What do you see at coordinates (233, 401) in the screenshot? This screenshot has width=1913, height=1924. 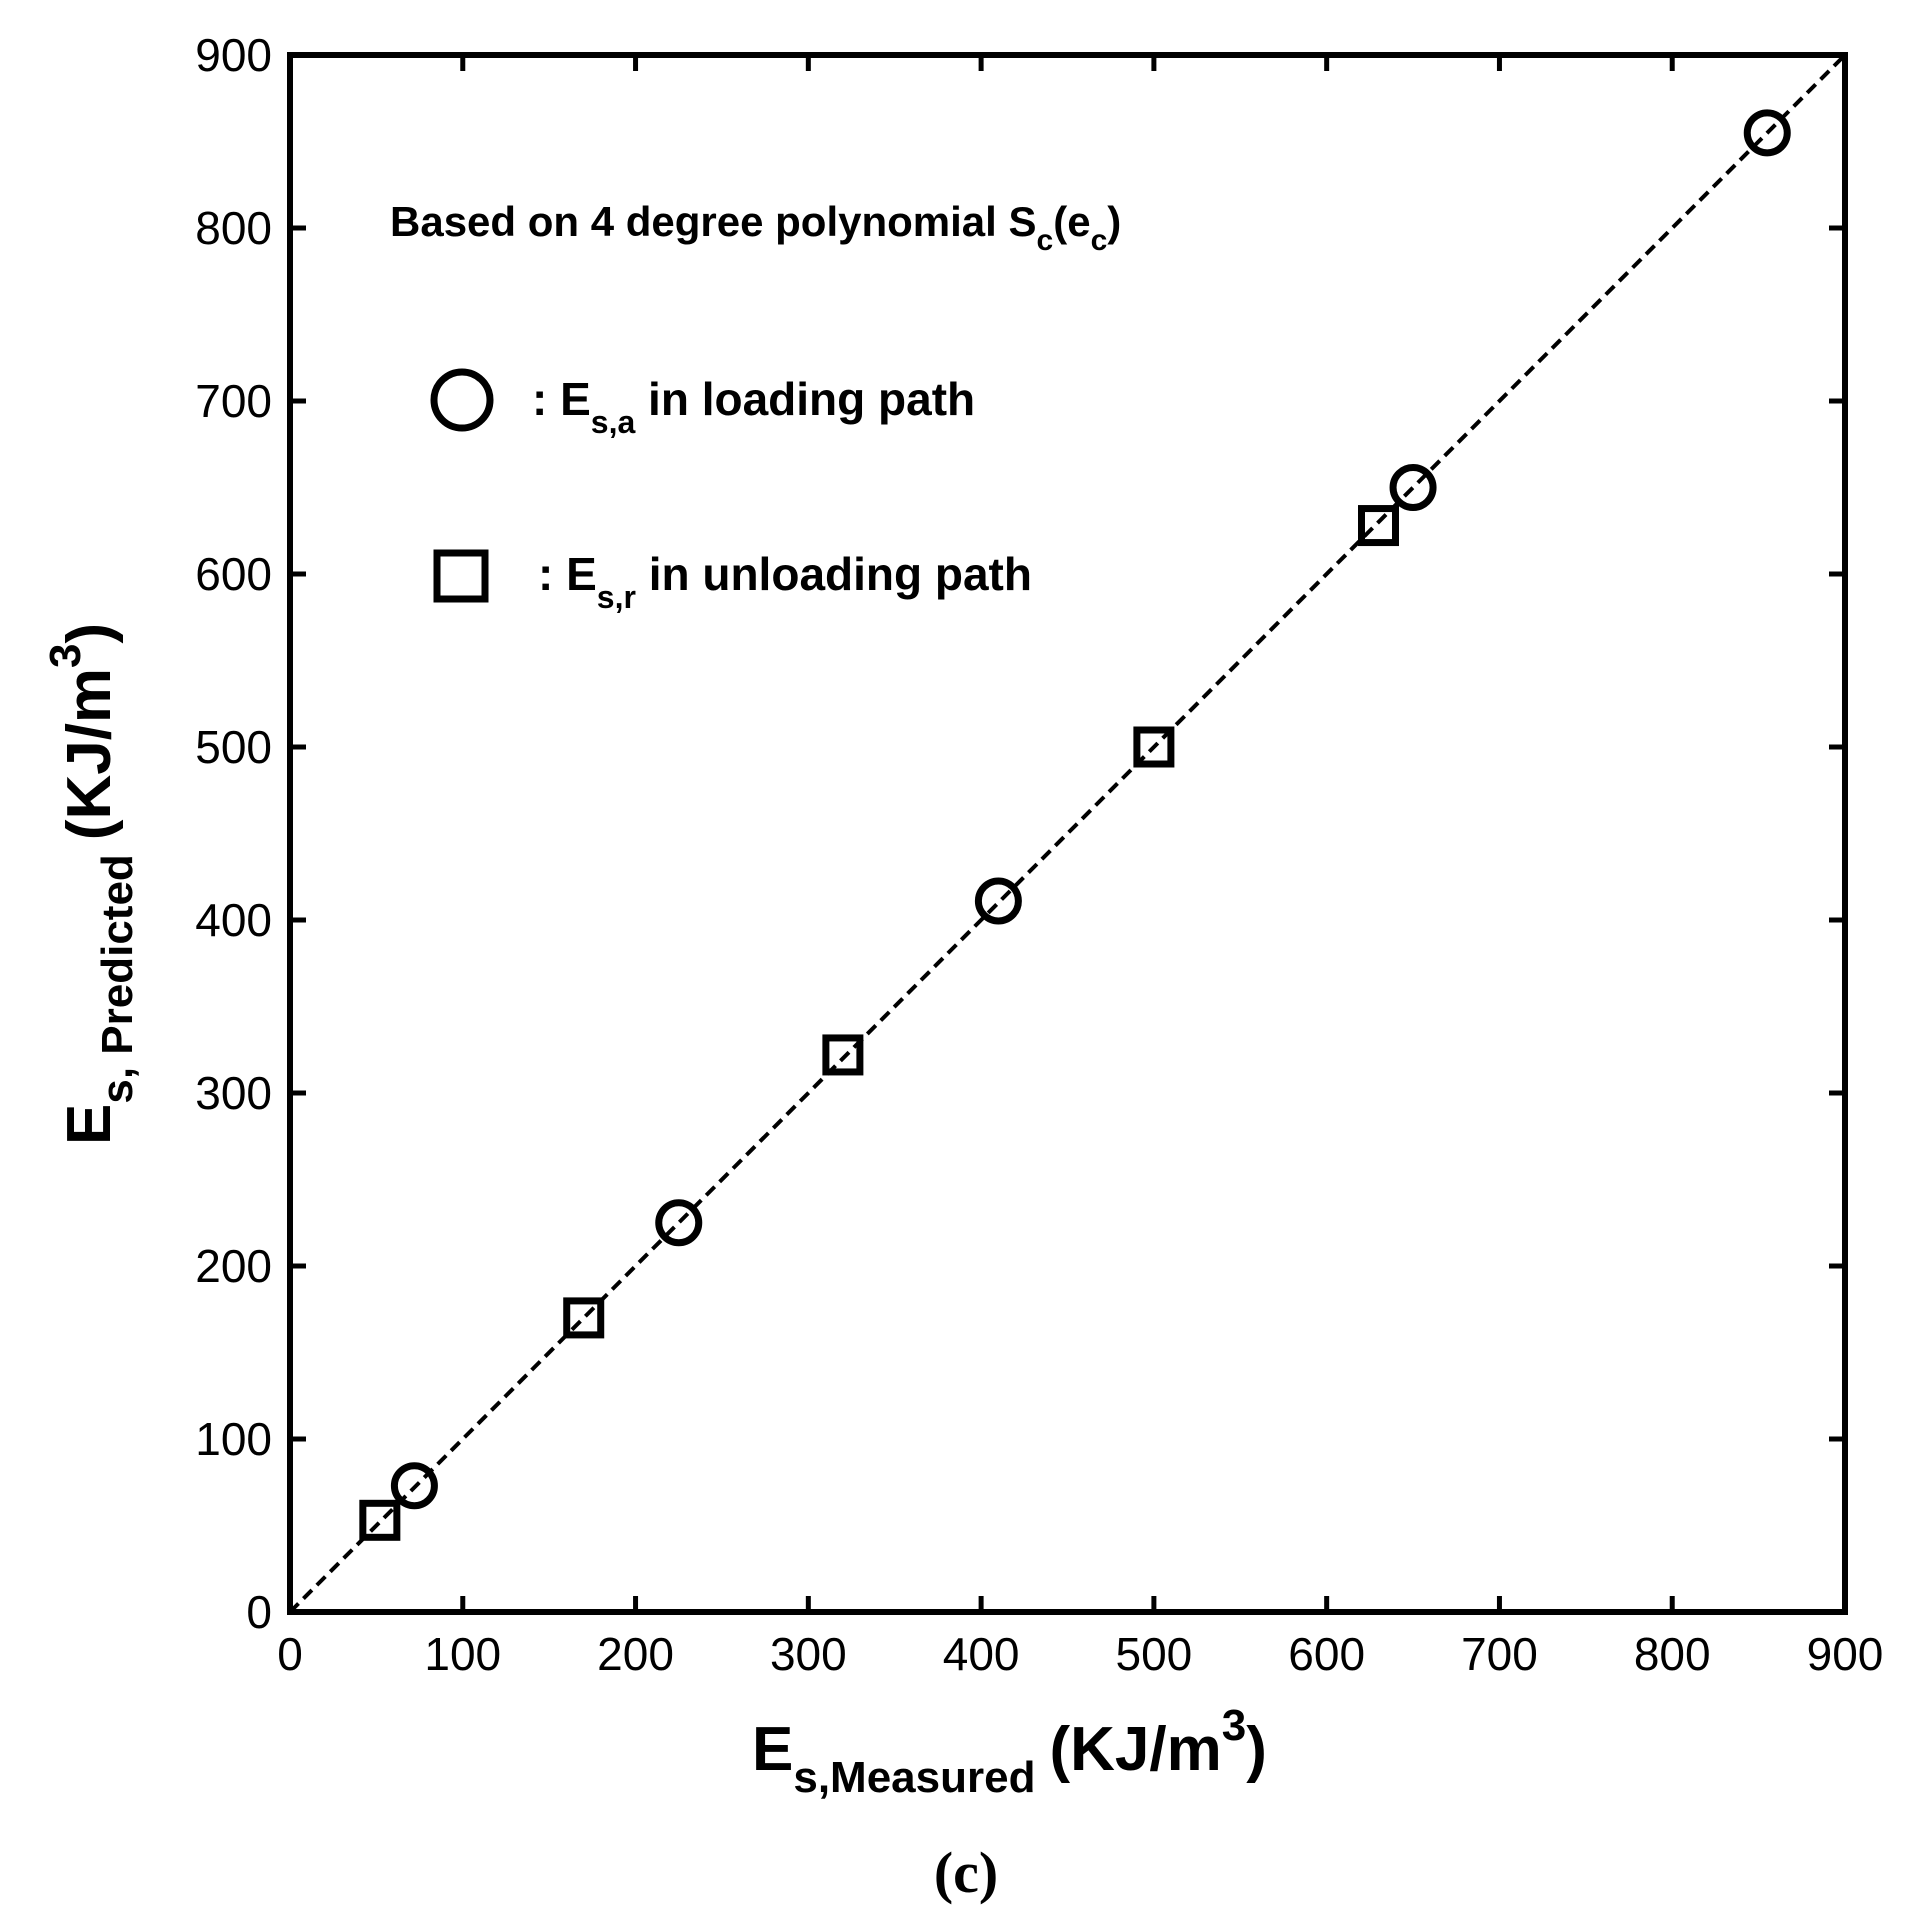 I see `y-tick-label: 700` at bounding box center [233, 401].